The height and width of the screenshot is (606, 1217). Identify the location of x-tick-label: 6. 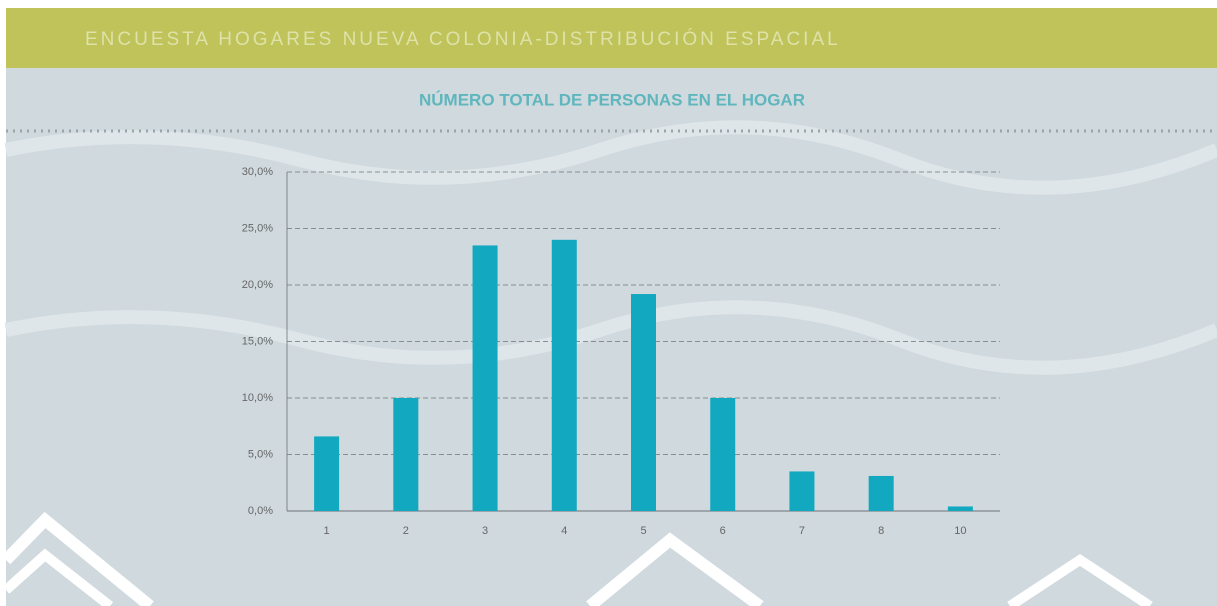
(723, 531).